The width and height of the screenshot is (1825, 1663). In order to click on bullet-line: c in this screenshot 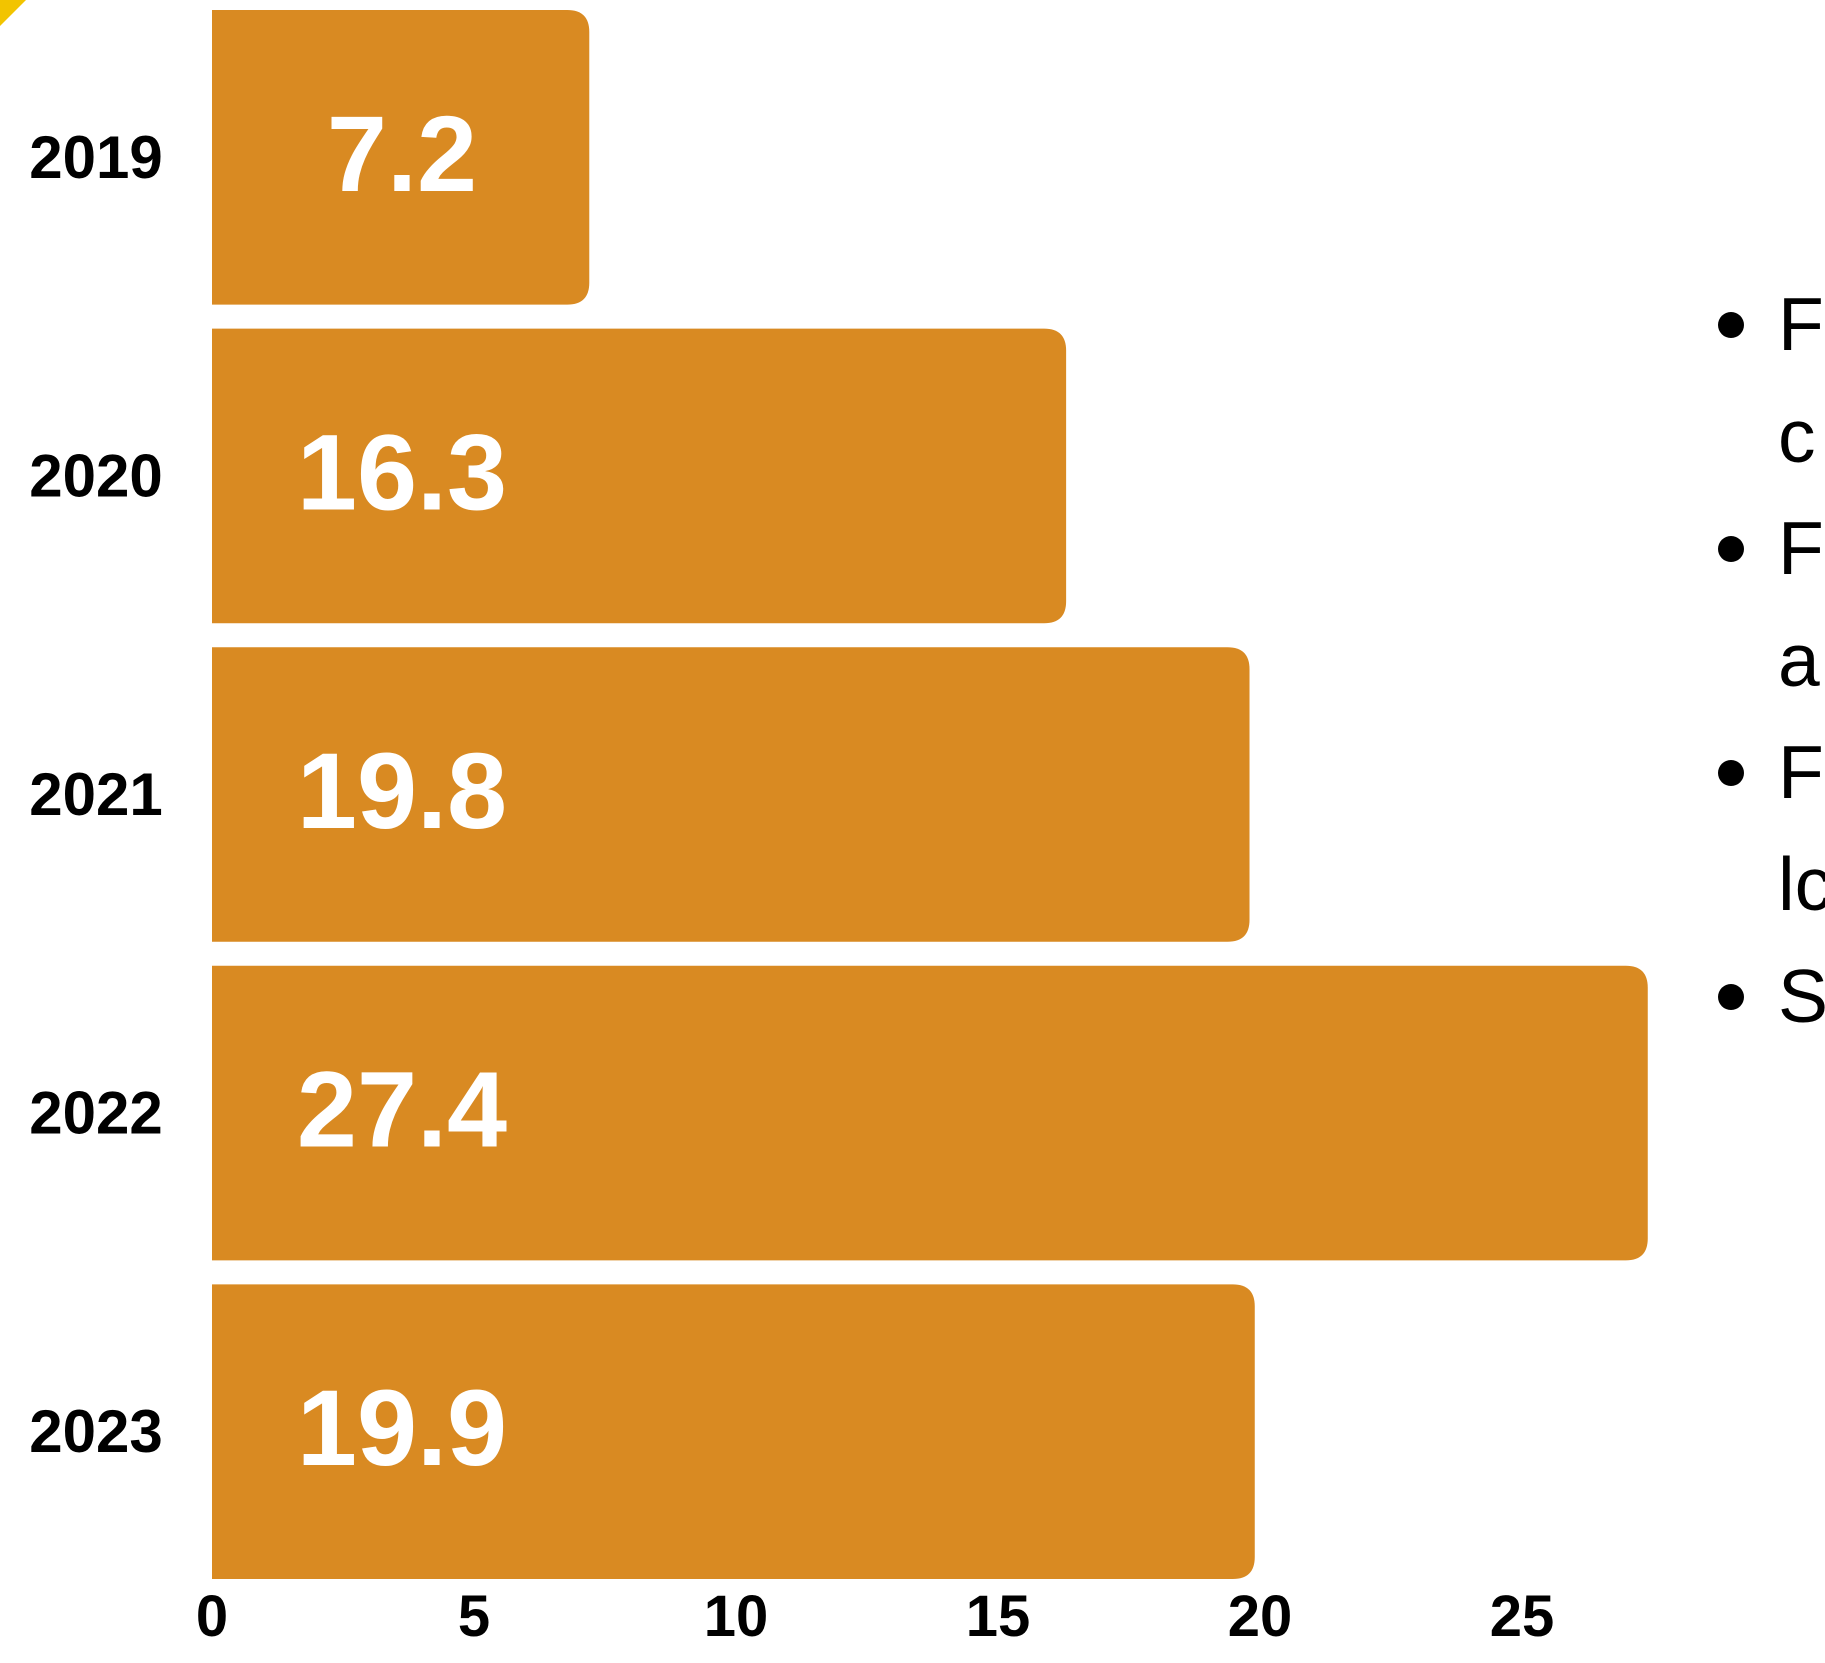, I will do `click(1797, 436)`.